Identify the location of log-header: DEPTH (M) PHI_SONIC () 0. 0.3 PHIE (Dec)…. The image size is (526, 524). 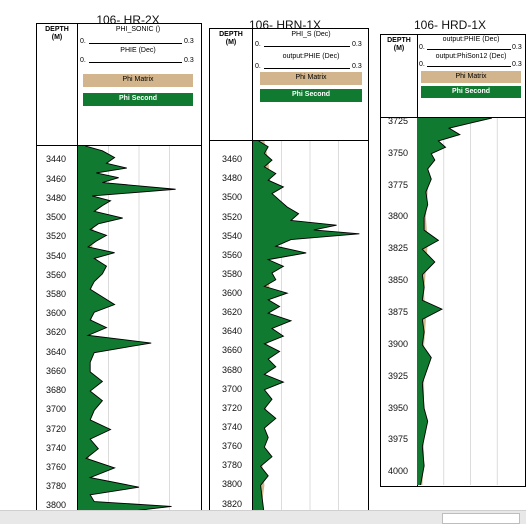
(119, 85).